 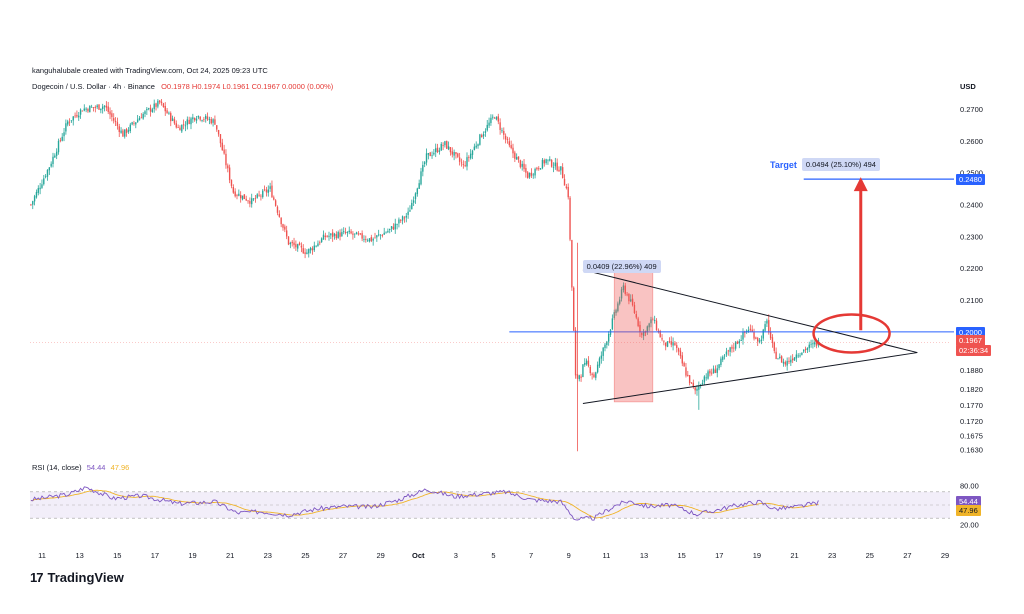 I want to click on measure-target-label: 0.0494 (25.10%) 494, so click(x=840, y=165).